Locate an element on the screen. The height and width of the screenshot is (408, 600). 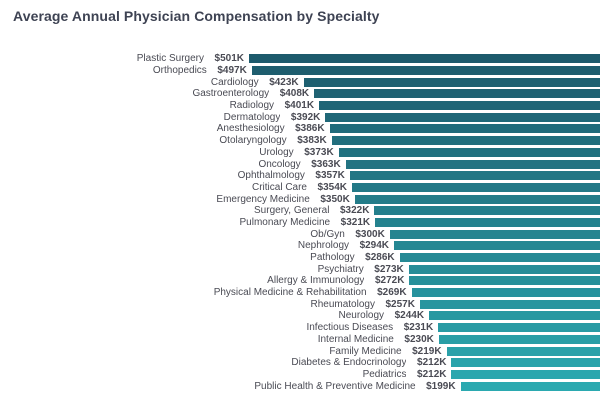
value-label: $199K is located at coordinates (441, 386).